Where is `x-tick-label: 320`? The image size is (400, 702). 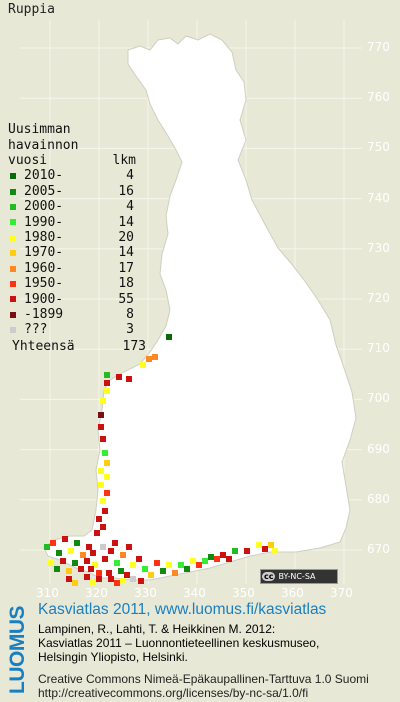
x-tick-label: 320 is located at coordinates (96, 593).